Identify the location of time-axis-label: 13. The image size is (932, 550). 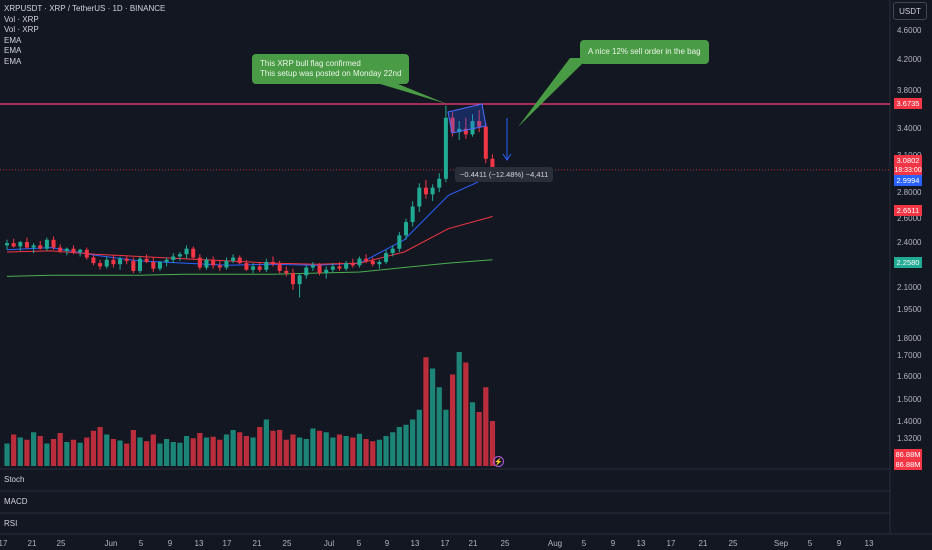
(869, 543).